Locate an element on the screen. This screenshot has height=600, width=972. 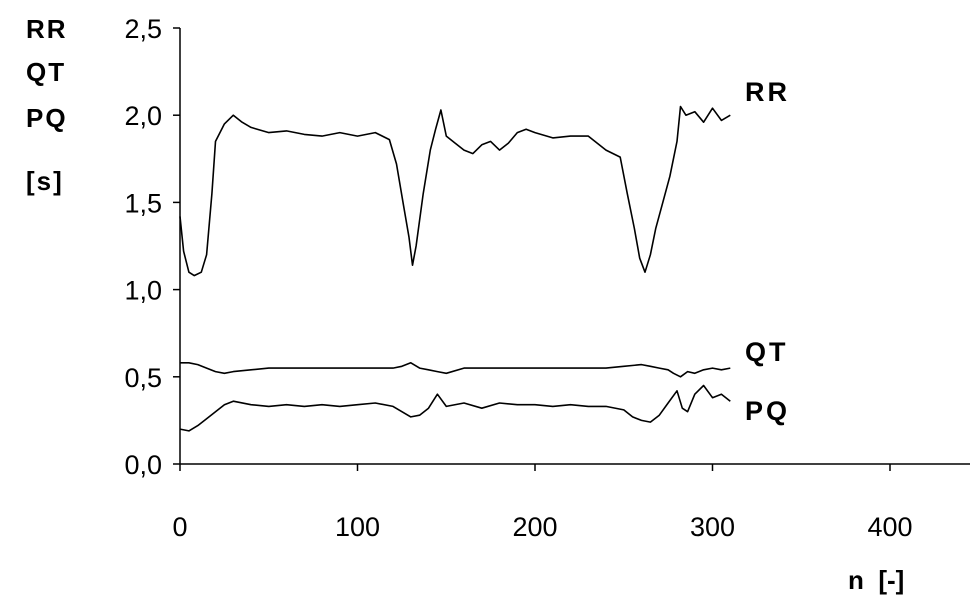
y-axis-label-line: QT is located at coordinates (46, 72).